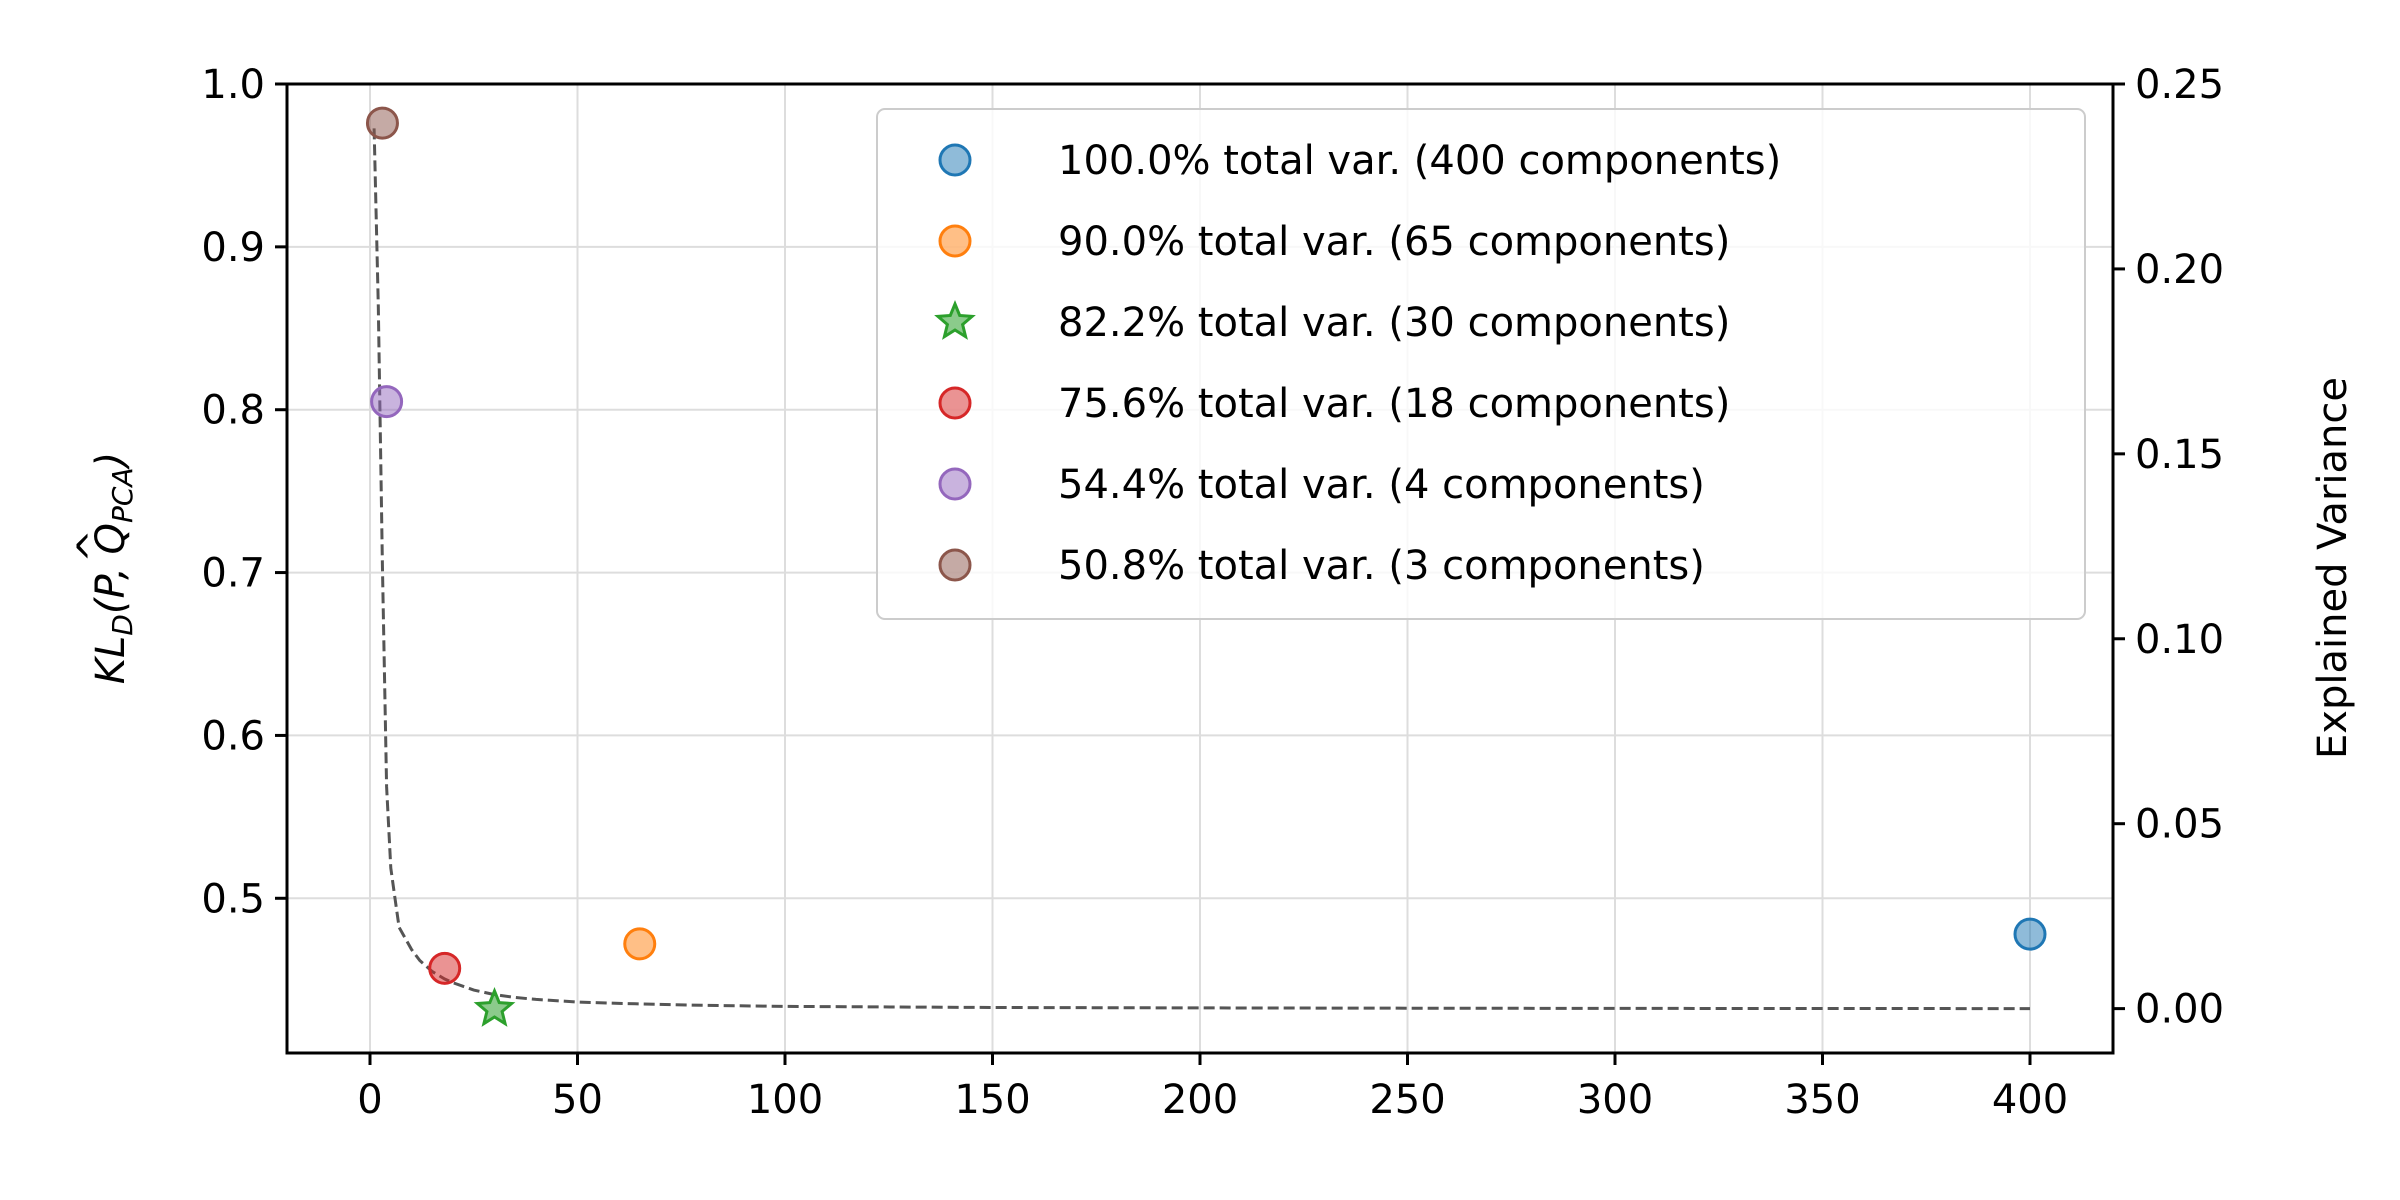  Describe the element at coordinates (1407, 1100) in the screenshot. I see `x-tick-label: 250` at that location.